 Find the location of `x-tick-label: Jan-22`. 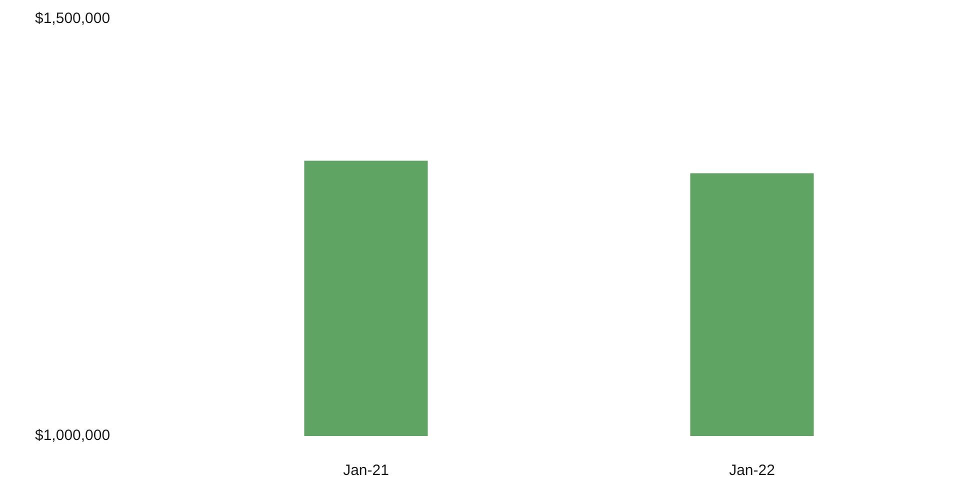

x-tick-label: Jan-22 is located at coordinates (752, 471).